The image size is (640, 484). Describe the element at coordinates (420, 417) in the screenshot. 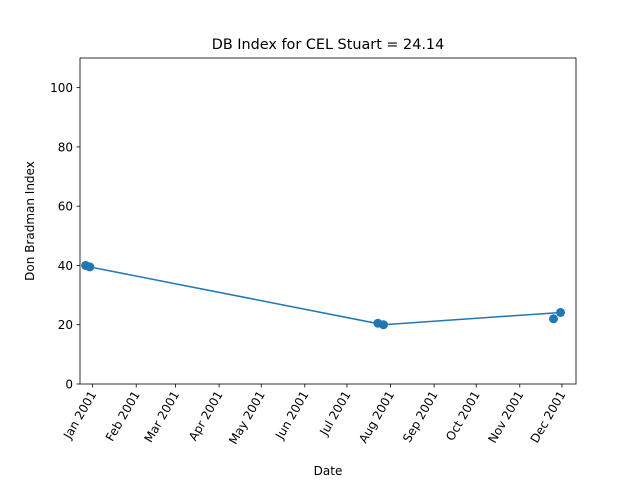

I see `x-tick-label: Sep 2001` at that location.